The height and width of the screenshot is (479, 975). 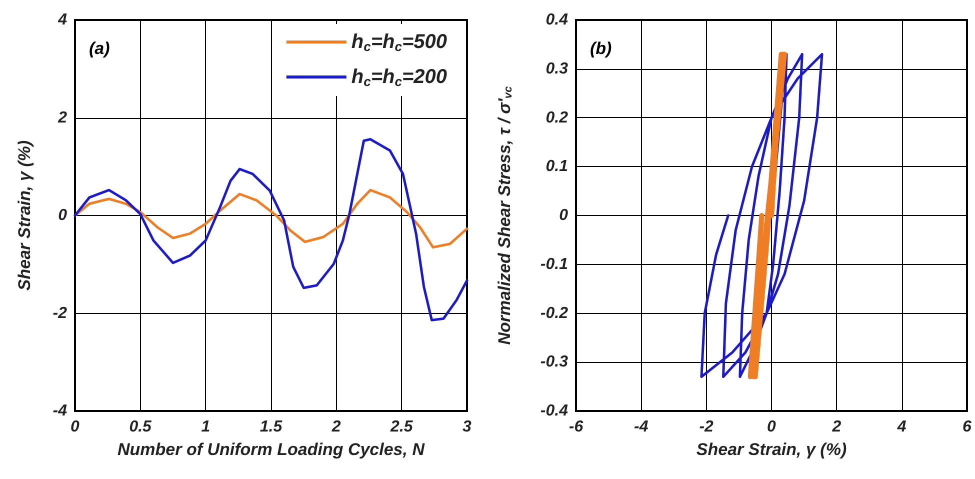 What do you see at coordinates (771, 449) in the screenshot?
I see `x-axis-title: Shear Strain, γ (%)` at bounding box center [771, 449].